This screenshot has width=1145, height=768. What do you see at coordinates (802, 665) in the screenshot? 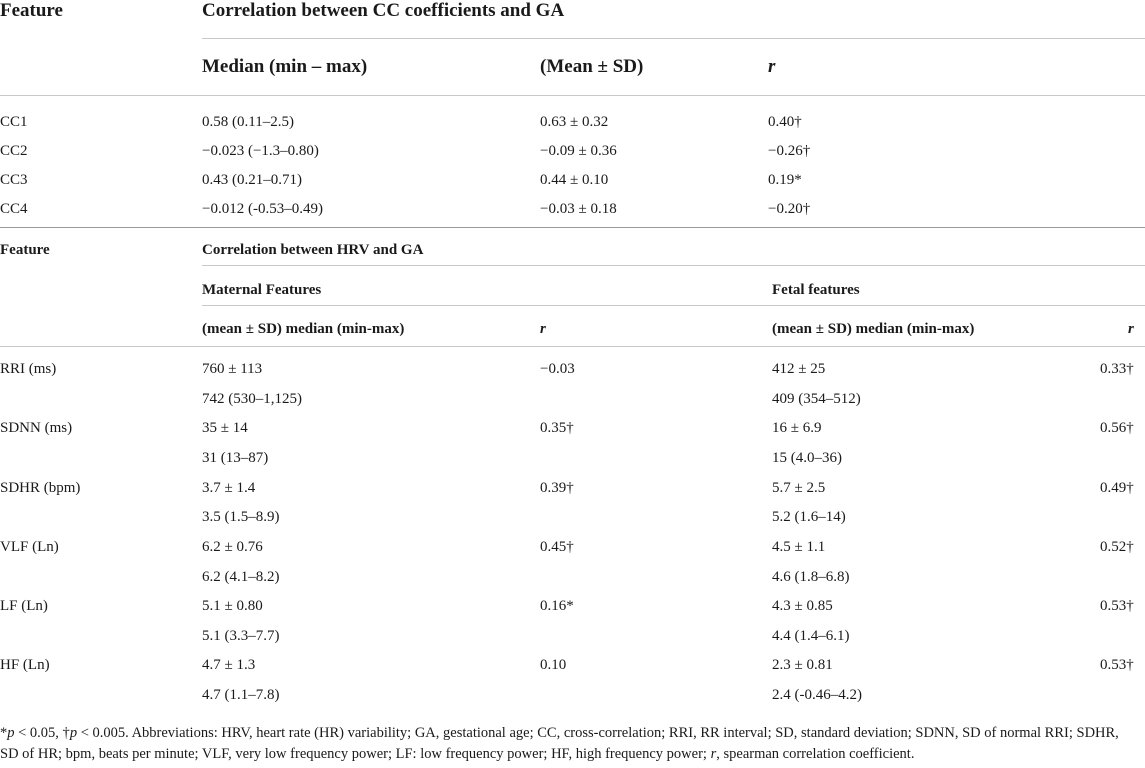
I see `fetal-mean-cell: 2.3 ± 0.81` at bounding box center [802, 665].